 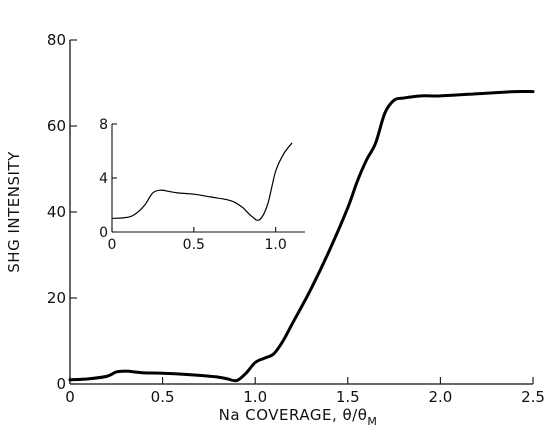 What do you see at coordinates (276, 245) in the screenshot?
I see `inset-xtick-label-2: 1.0` at bounding box center [276, 245].